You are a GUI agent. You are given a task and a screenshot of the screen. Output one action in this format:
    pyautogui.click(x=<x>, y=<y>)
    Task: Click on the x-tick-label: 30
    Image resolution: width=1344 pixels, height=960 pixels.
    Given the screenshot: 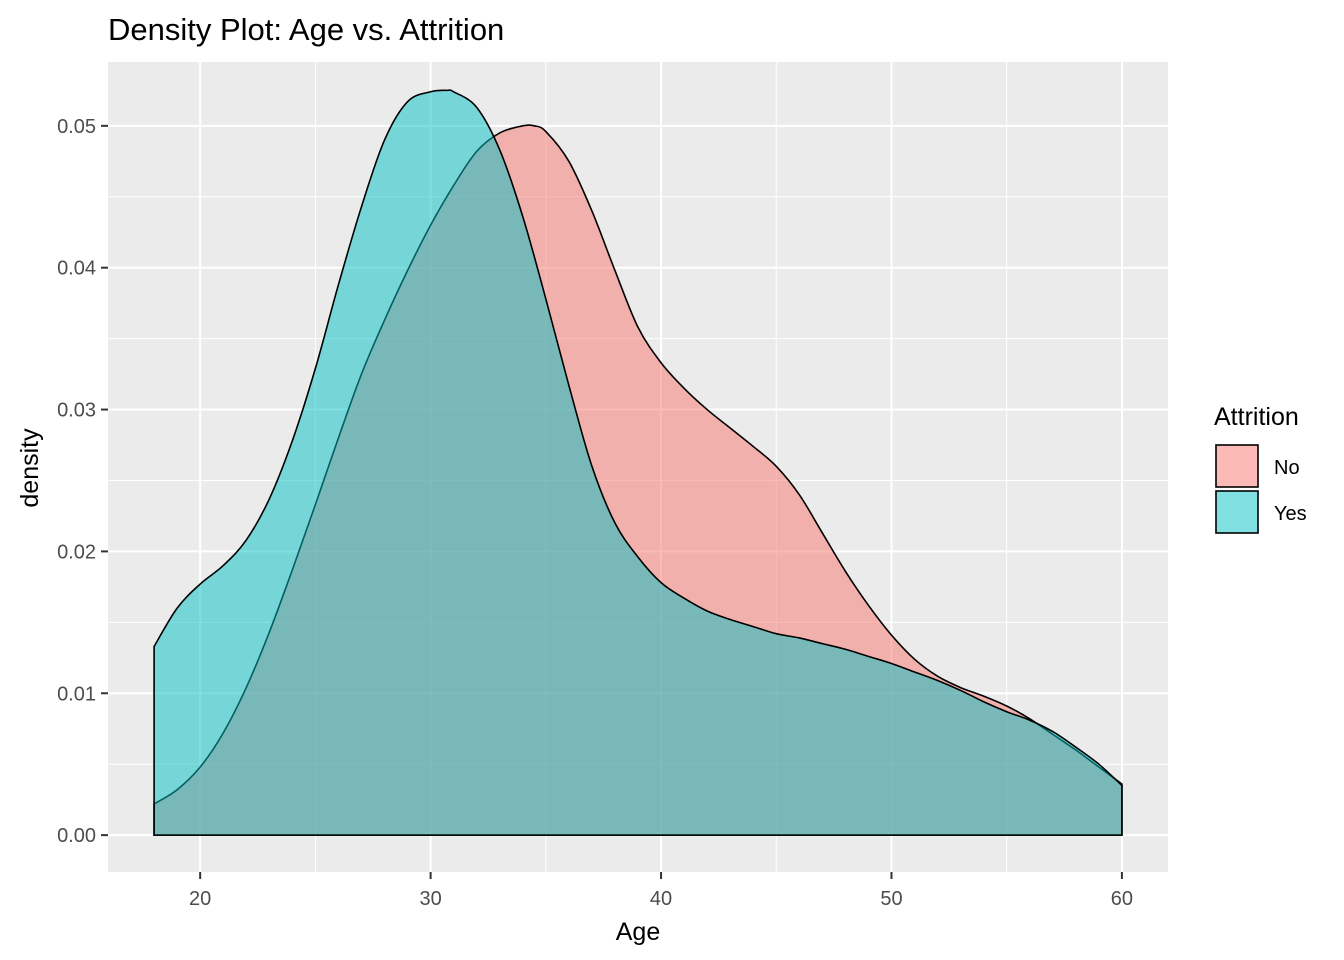 What is the action you would take?
    pyautogui.click(x=430, y=899)
    